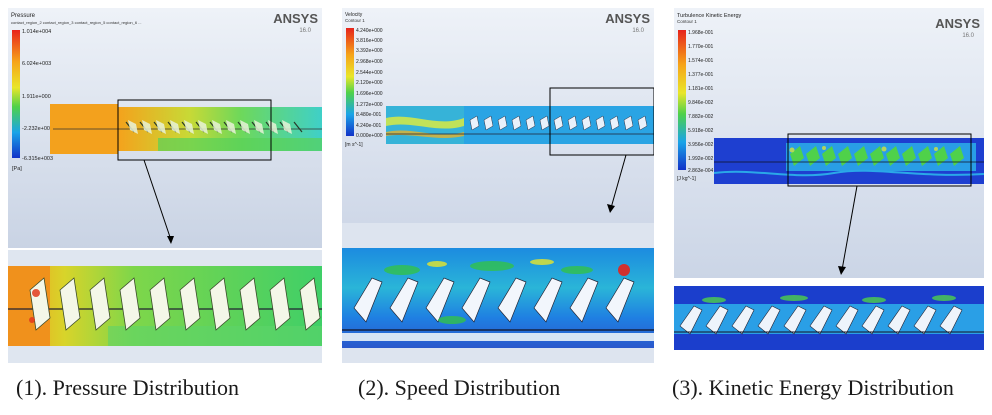 The height and width of the screenshot is (415, 992). Describe the element at coordinates (23, 16) in the screenshot. I see `pressure-legend-title: Pressure` at that location.